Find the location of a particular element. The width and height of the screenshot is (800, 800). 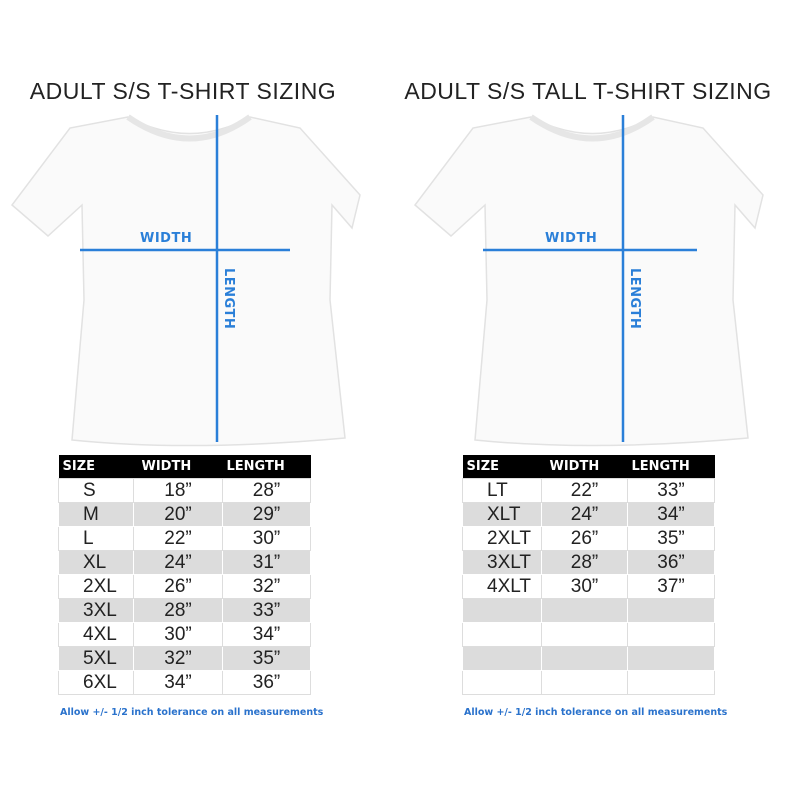

table-cell: M is located at coordinates (96, 514).